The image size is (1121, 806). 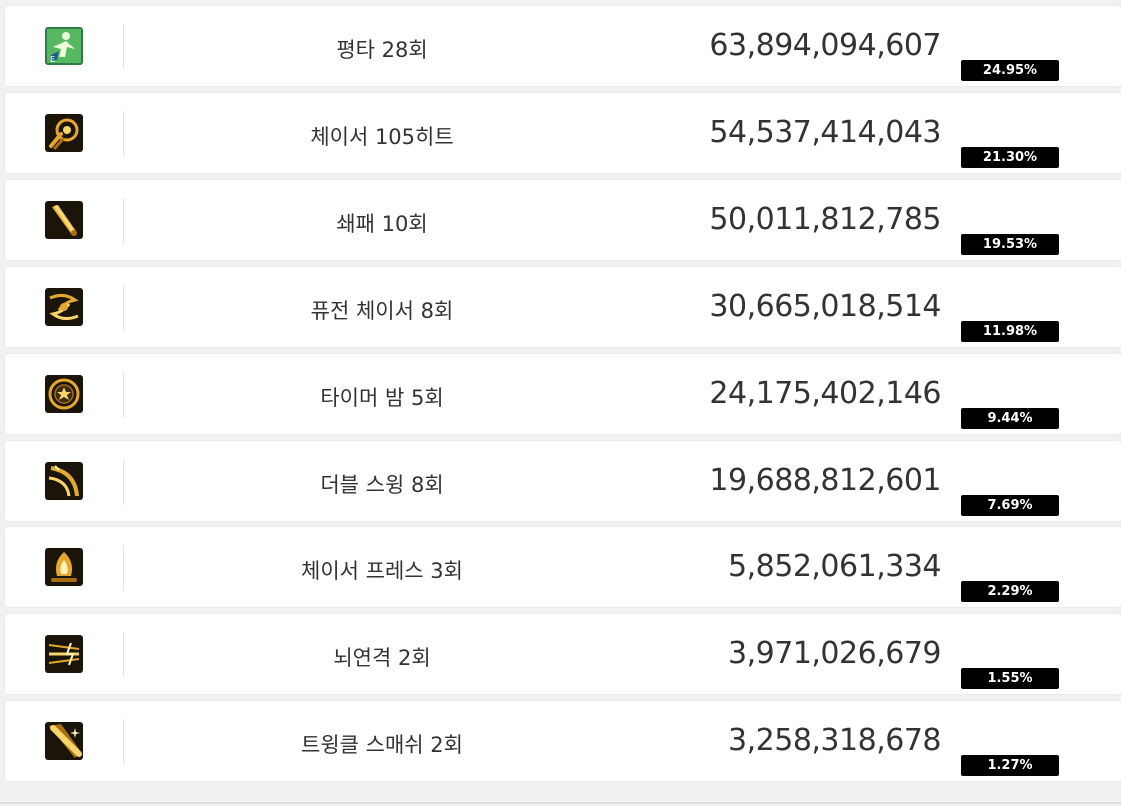 I want to click on percent-badge: 9.44%, so click(x=1010, y=418).